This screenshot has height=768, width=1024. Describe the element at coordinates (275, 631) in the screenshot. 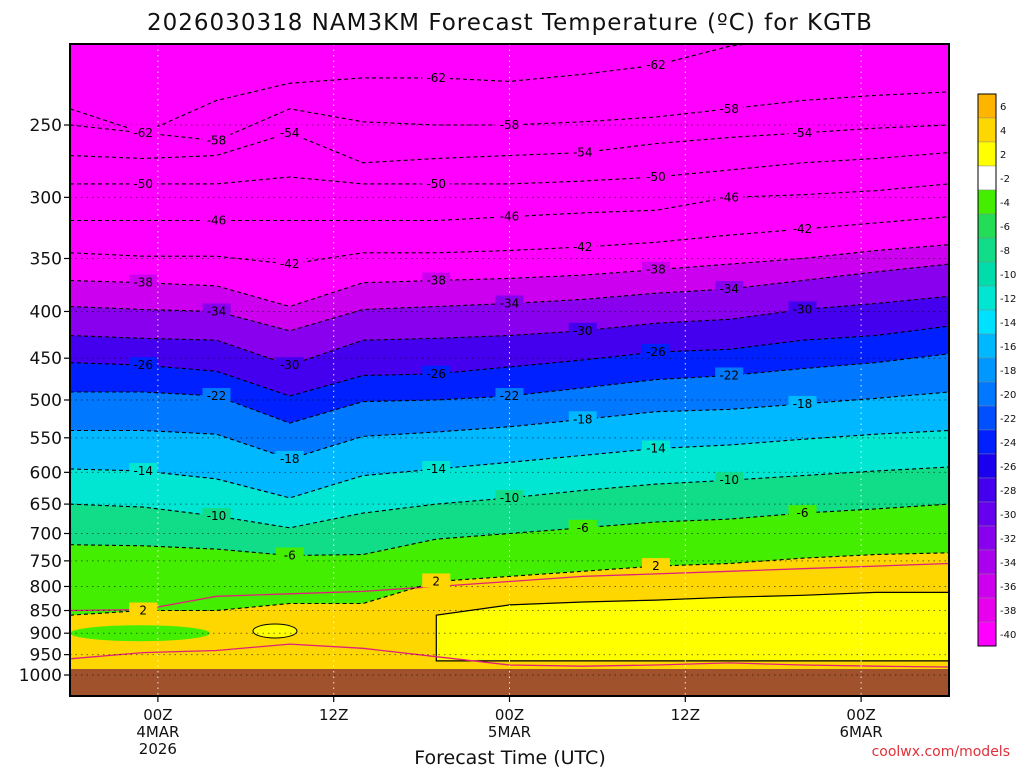

I see `warm-blob` at that location.